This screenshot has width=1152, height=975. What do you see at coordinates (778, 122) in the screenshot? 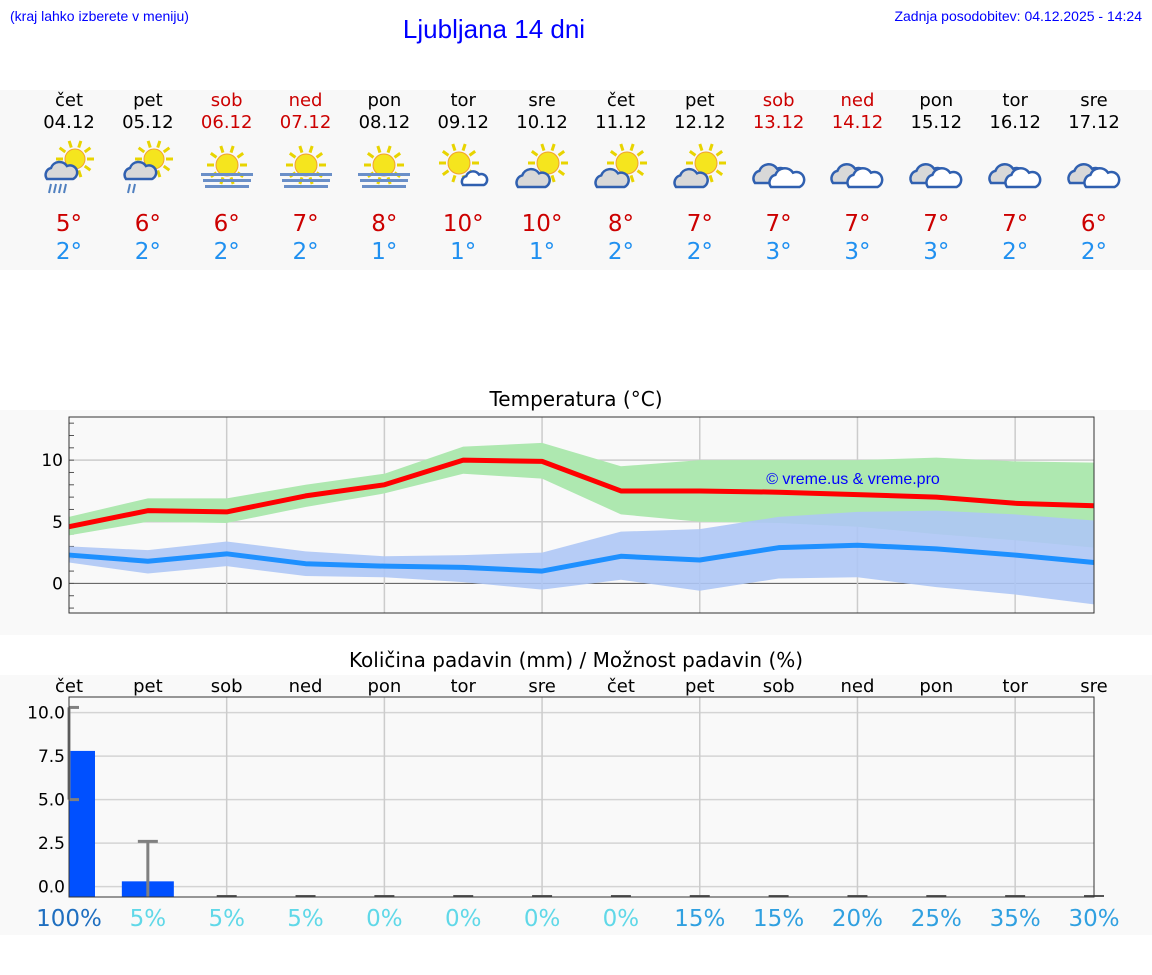
I see `day-date: 13.12` at bounding box center [778, 122].